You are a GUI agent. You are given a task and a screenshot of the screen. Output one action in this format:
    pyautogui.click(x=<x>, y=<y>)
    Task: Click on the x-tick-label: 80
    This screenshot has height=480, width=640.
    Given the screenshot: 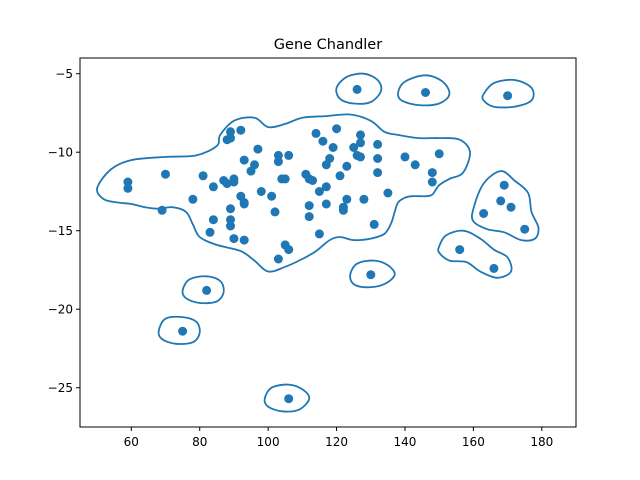 What is the action you would take?
    pyautogui.click(x=199, y=442)
    